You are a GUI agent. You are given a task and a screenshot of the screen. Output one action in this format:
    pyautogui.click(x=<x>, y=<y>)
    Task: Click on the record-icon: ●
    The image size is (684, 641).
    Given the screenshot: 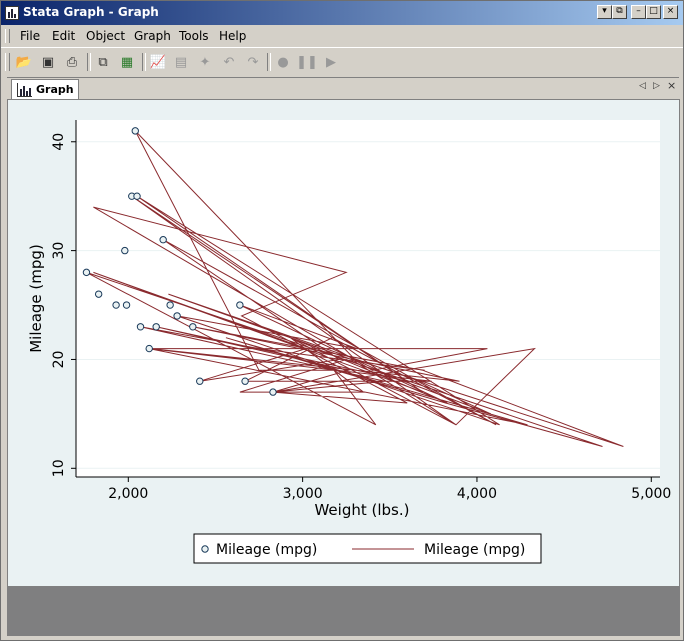 What is the action you would take?
    pyautogui.click(x=283, y=62)
    